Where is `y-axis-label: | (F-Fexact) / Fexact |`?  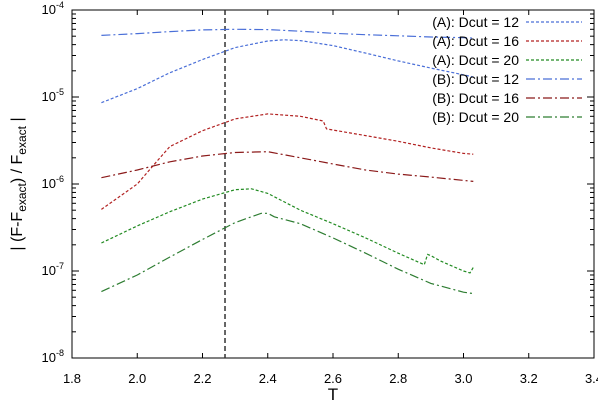 y-axis-label: | (F-Fexact) / Fexact | is located at coordinates (19, 183).